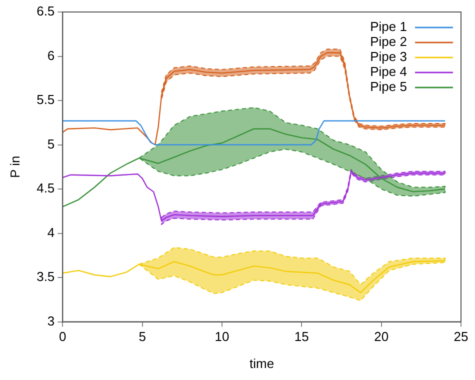 The width and height of the screenshot is (475, 380). What do you see at coordinates (388, 72) in the screenshot?
I see `legend-label: Pipe 4` at bounding box center [388, 72].